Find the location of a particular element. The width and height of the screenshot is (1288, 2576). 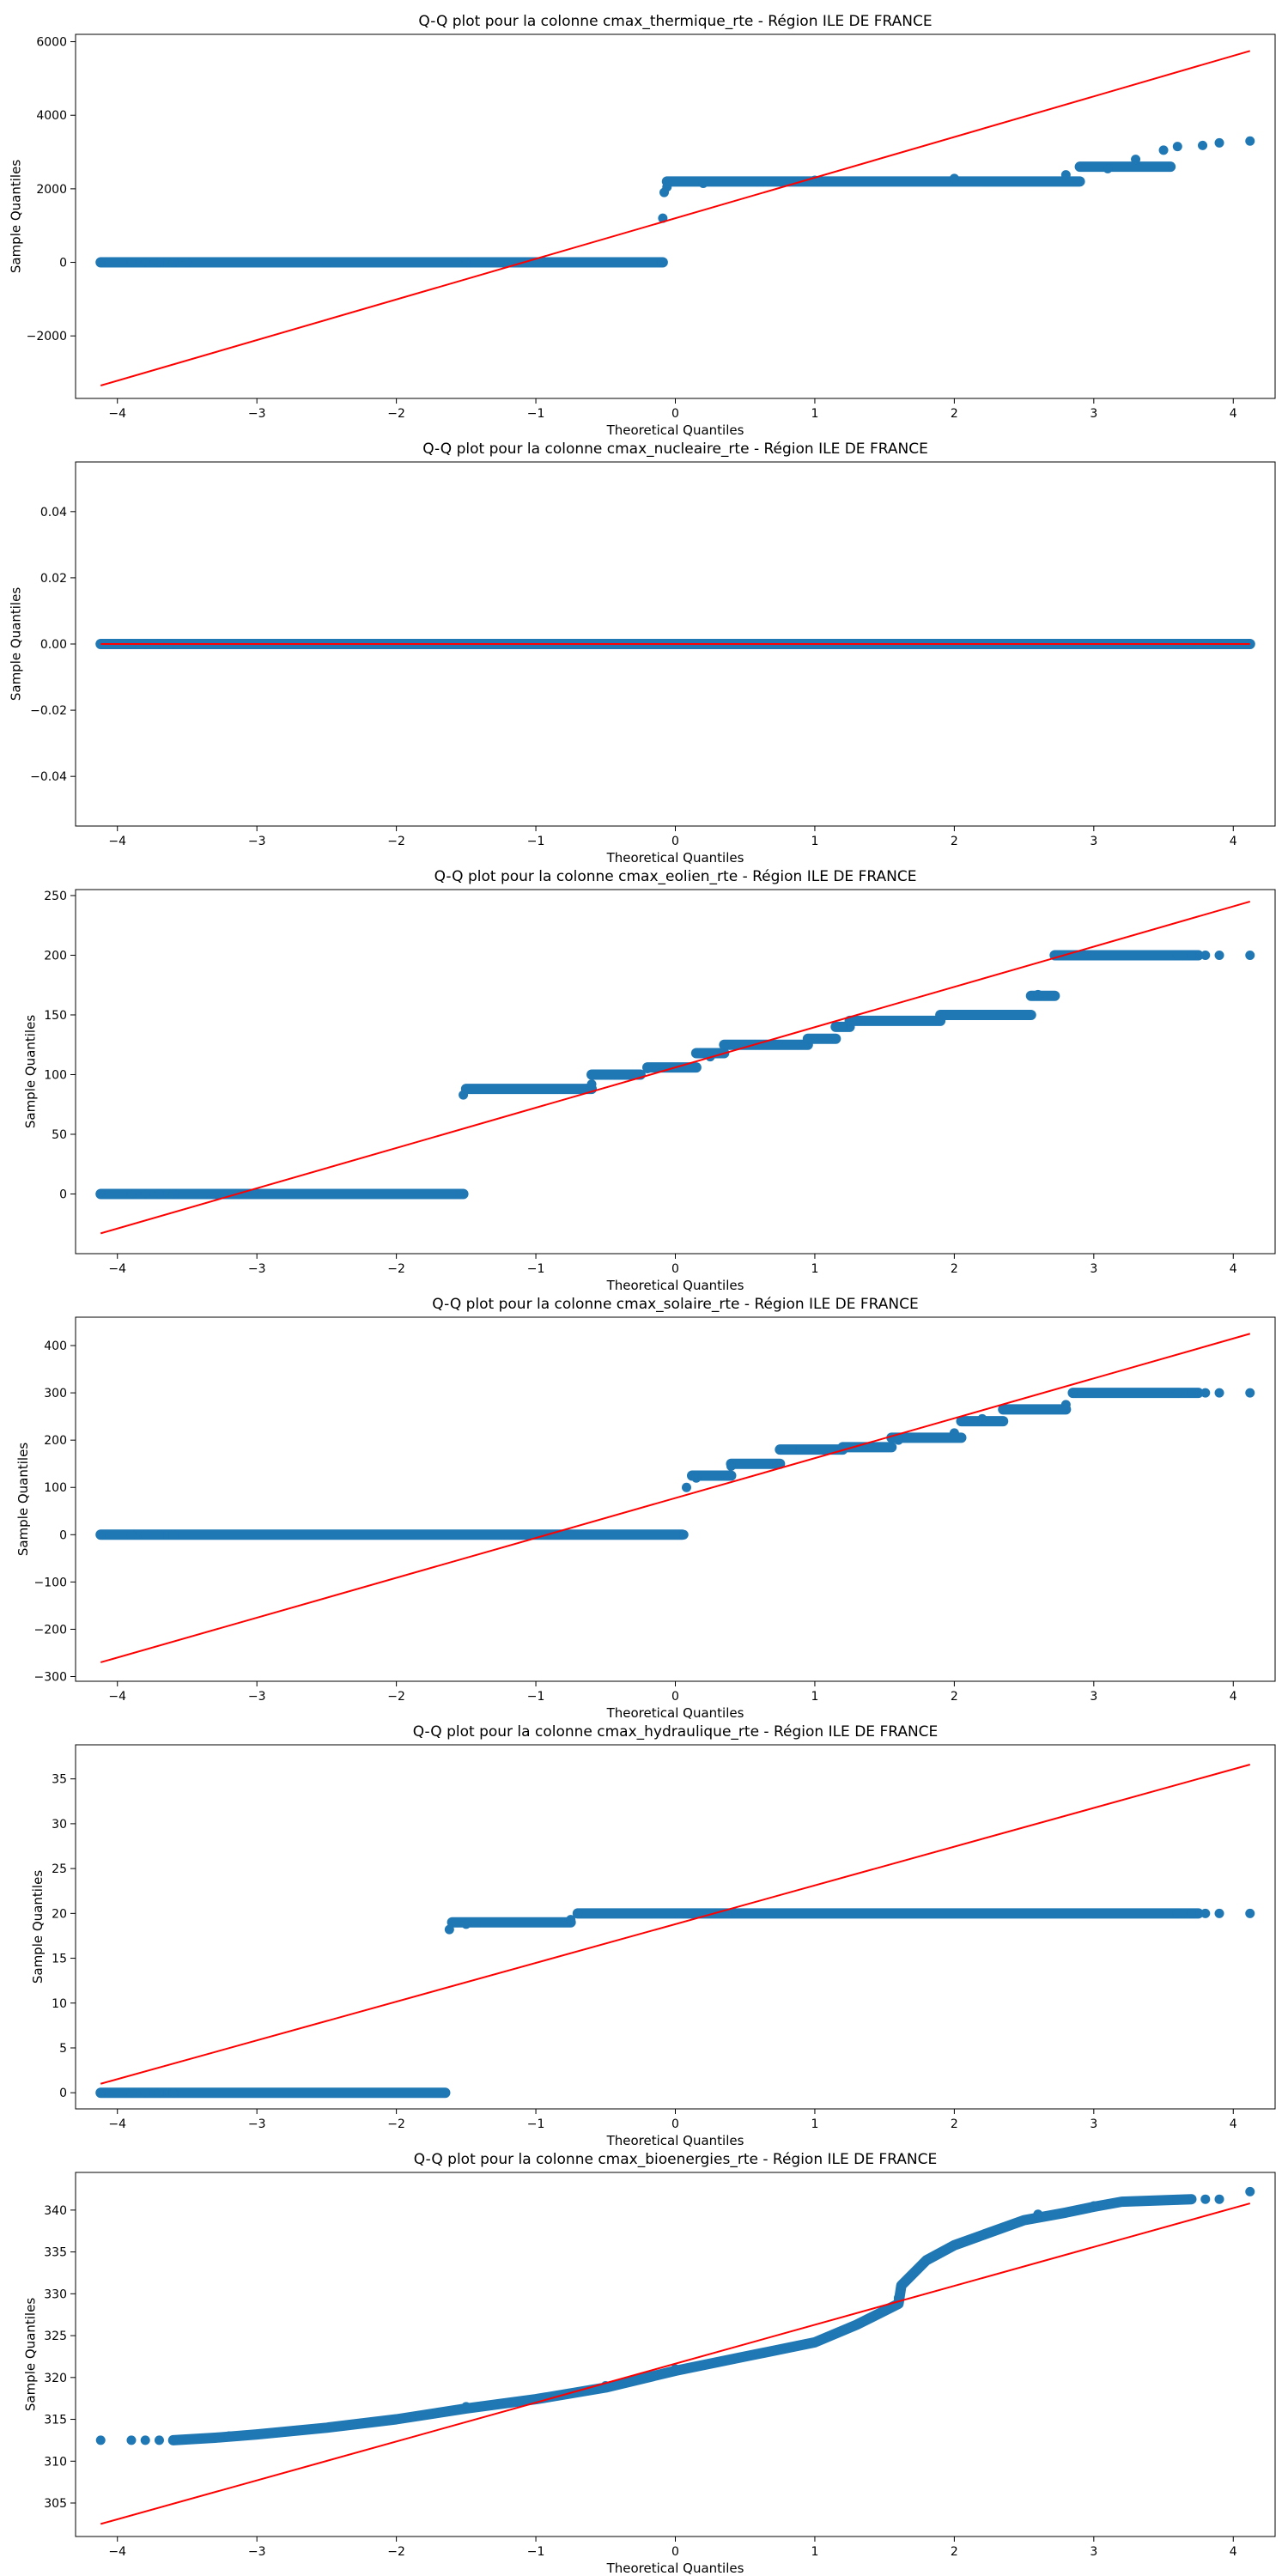

y-tick-label: 6000 is located at coordinates (52, 43).